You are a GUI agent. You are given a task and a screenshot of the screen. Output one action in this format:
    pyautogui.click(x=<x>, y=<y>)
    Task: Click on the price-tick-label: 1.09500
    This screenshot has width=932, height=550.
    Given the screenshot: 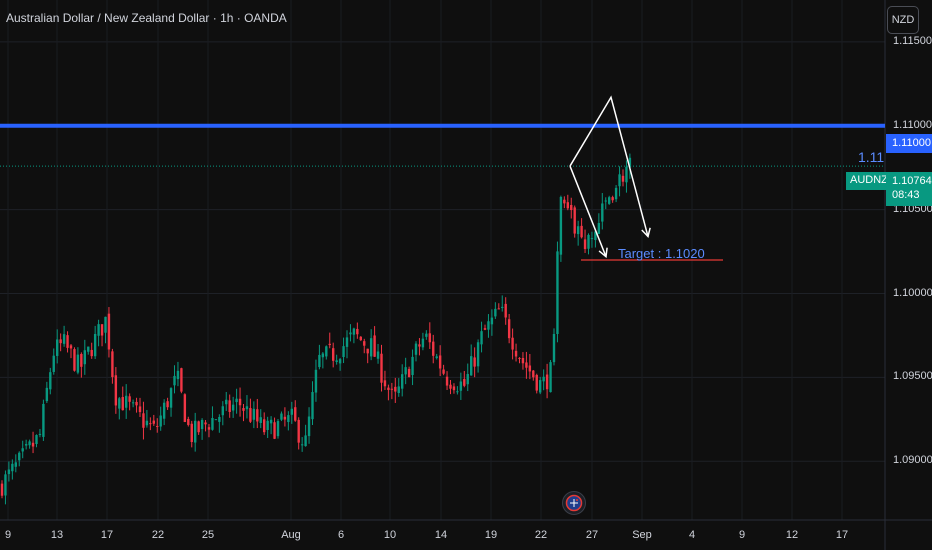 What is the action you would take?
    pyautogui.click(x=912, y=376)
    